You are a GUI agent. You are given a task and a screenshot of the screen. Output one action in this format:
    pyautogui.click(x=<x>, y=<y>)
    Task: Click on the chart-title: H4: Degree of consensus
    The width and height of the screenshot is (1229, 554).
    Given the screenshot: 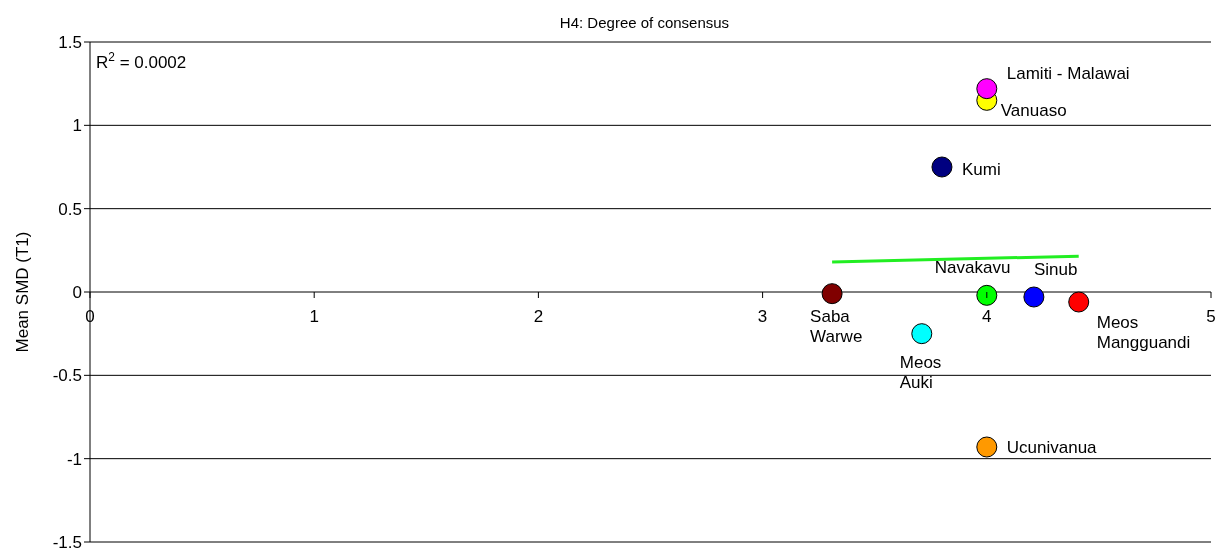 What is the action you would take?
    pyautogui.click(x=644, y=22)
    